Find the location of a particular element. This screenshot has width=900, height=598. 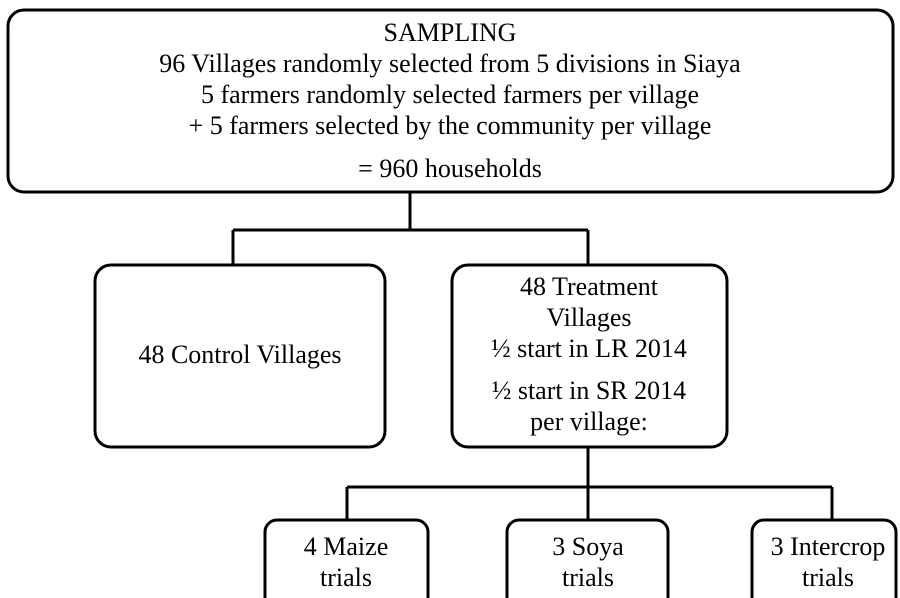

node-text: SAMPLING is located at coordinates (450, 32).